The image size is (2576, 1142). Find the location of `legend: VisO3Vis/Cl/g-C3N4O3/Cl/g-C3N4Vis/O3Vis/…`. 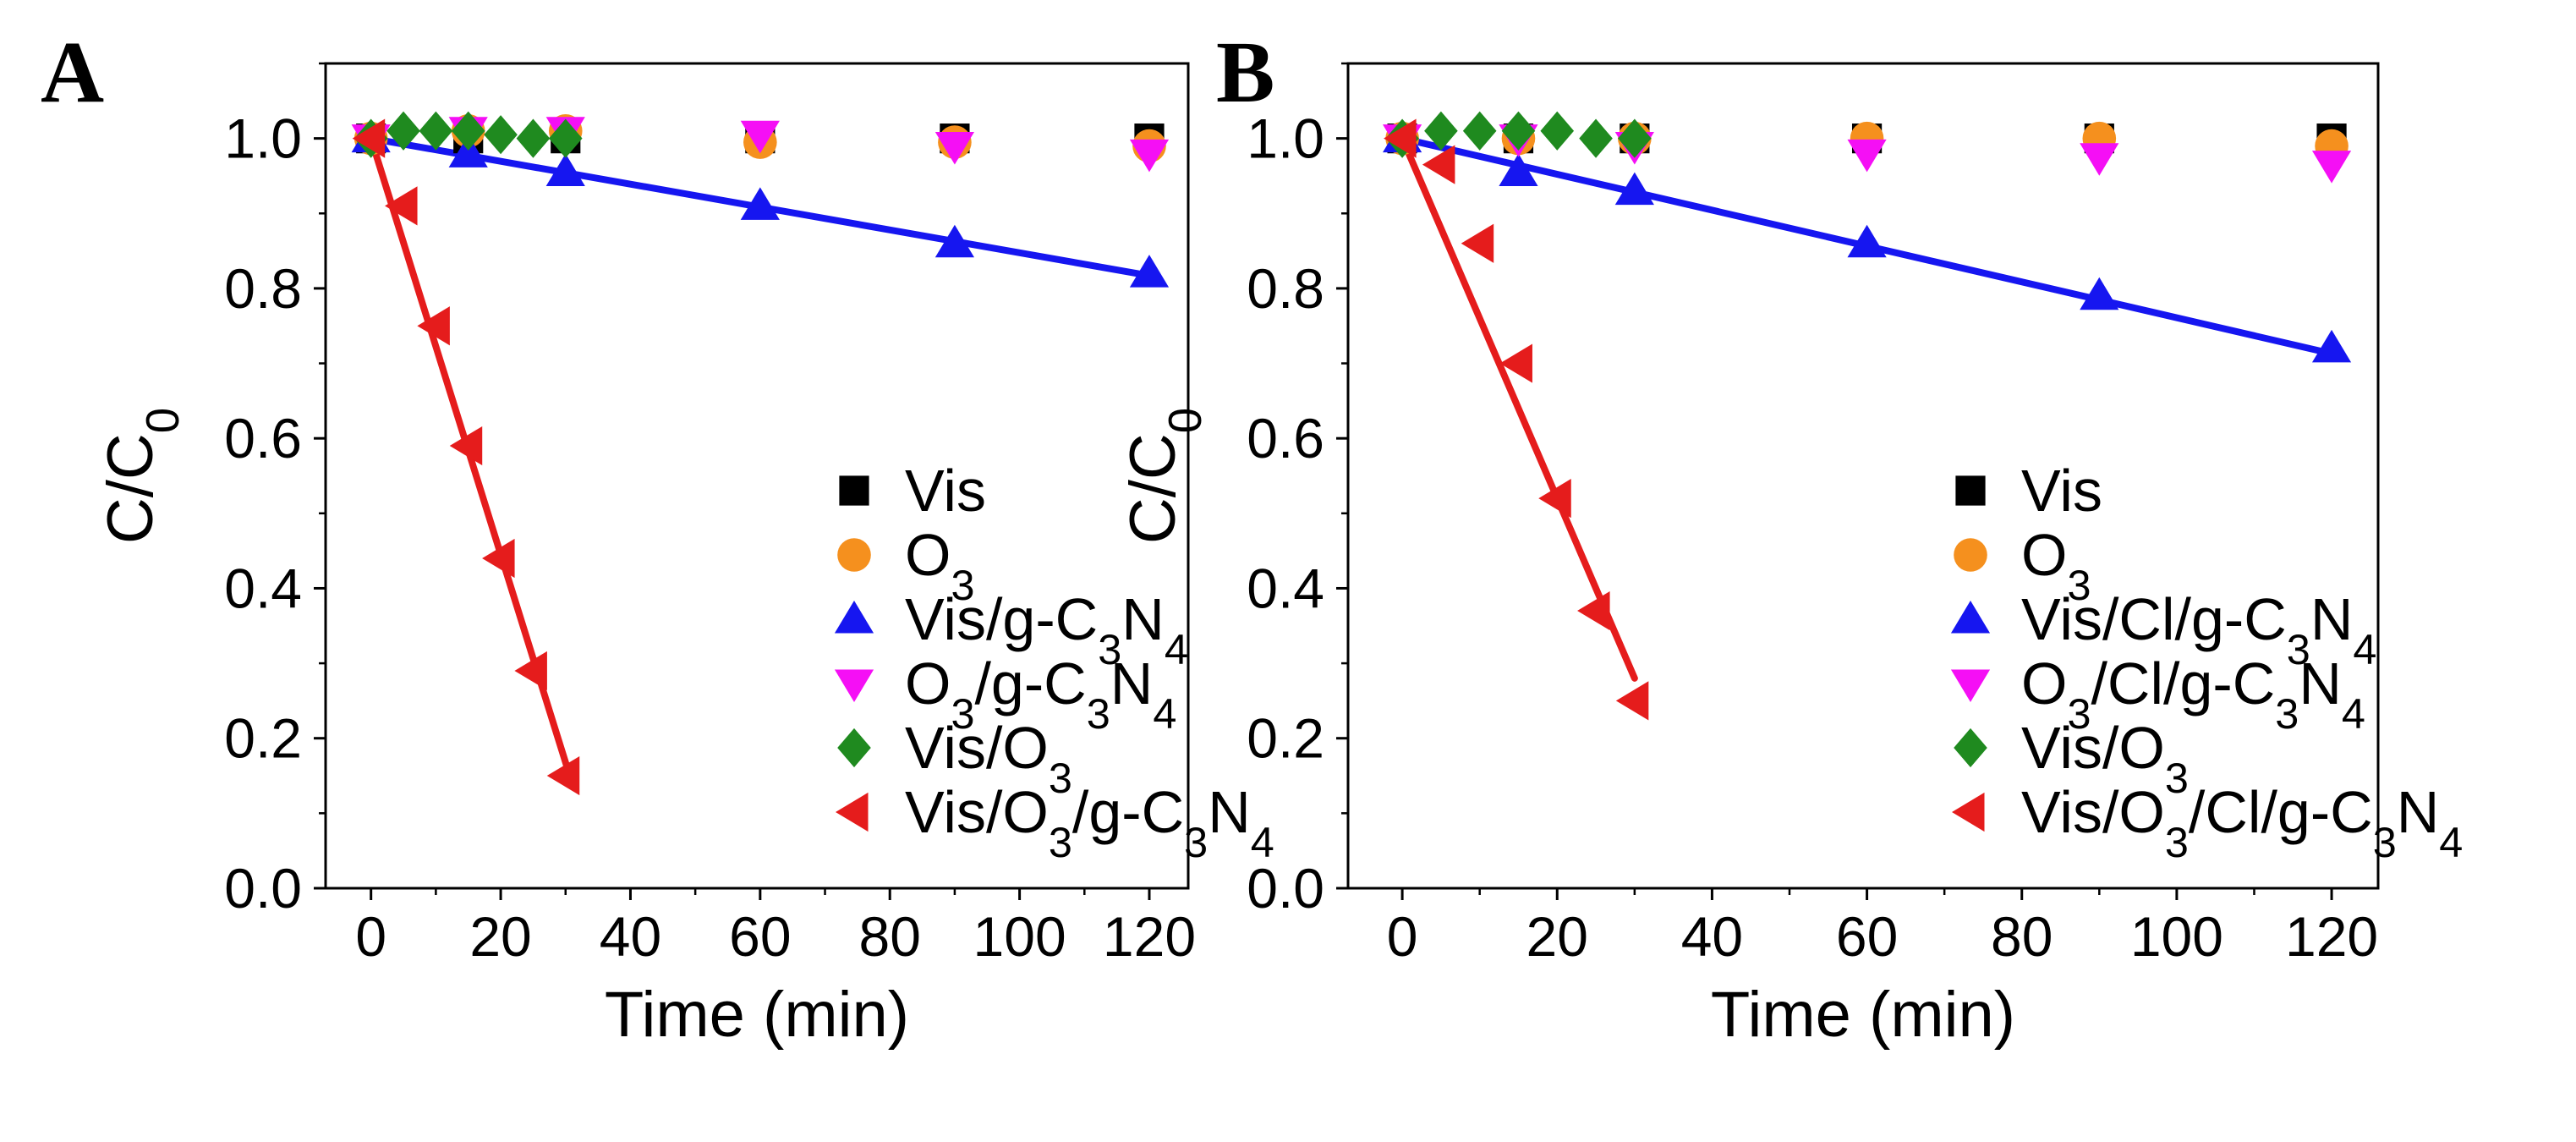

legend: VisO3Vis/Cl/g-C3N4O3/Cl/g-C3N4Vis/O3Vis/… is located at coordinates (2206, 662).